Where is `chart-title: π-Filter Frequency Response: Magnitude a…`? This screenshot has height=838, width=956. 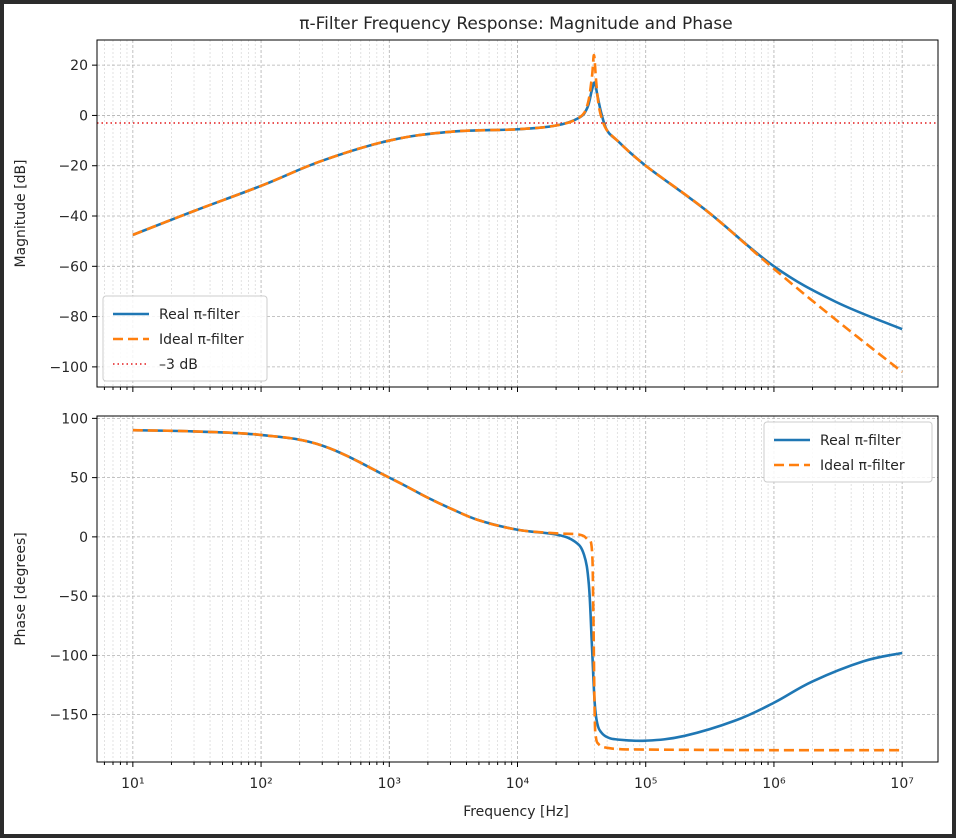
chart-title: π-Filter Frequency Response: Magnitude a… is located at coordinates (516, 24).